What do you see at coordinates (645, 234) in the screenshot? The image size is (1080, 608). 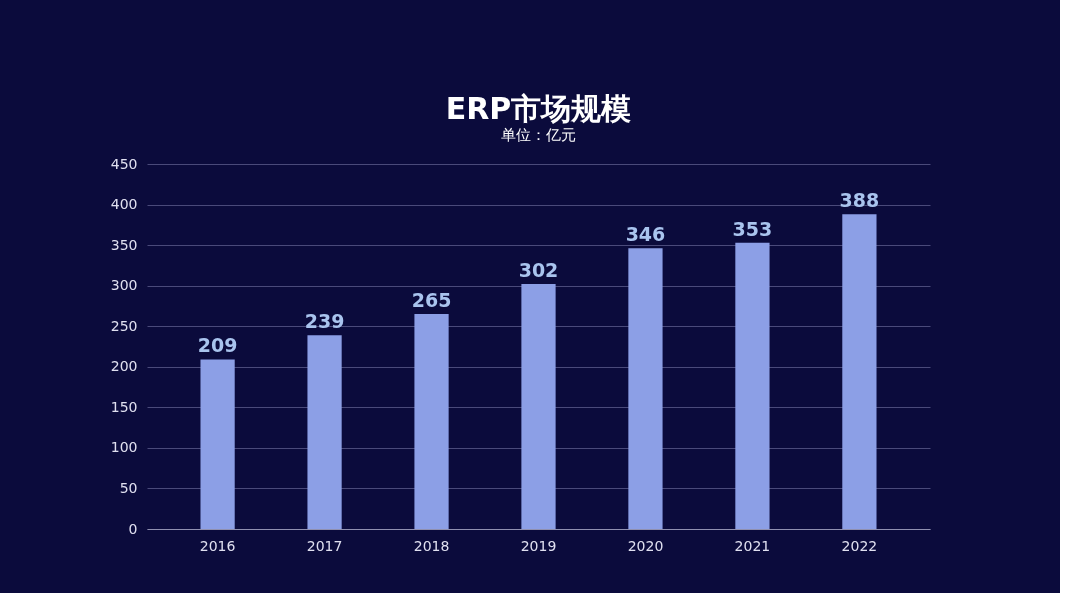 I see `data-label: 346` at bounding box center [645, 234].